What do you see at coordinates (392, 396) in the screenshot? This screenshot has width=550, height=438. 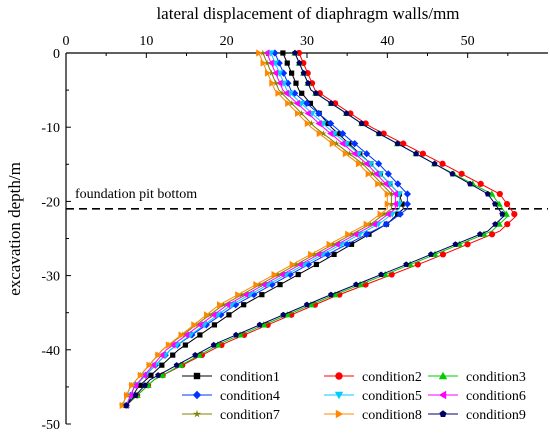 I see `legend-label: condition5` at bounding box center [392, 396].